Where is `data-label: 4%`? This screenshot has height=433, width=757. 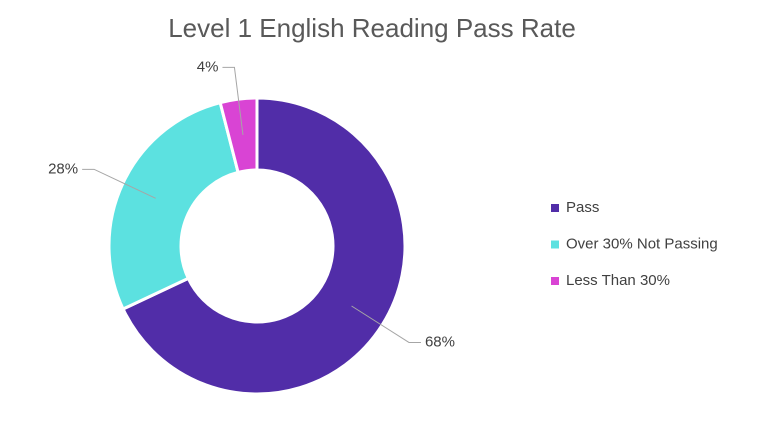 data-label: 4% is located at coordinates (208, 66).